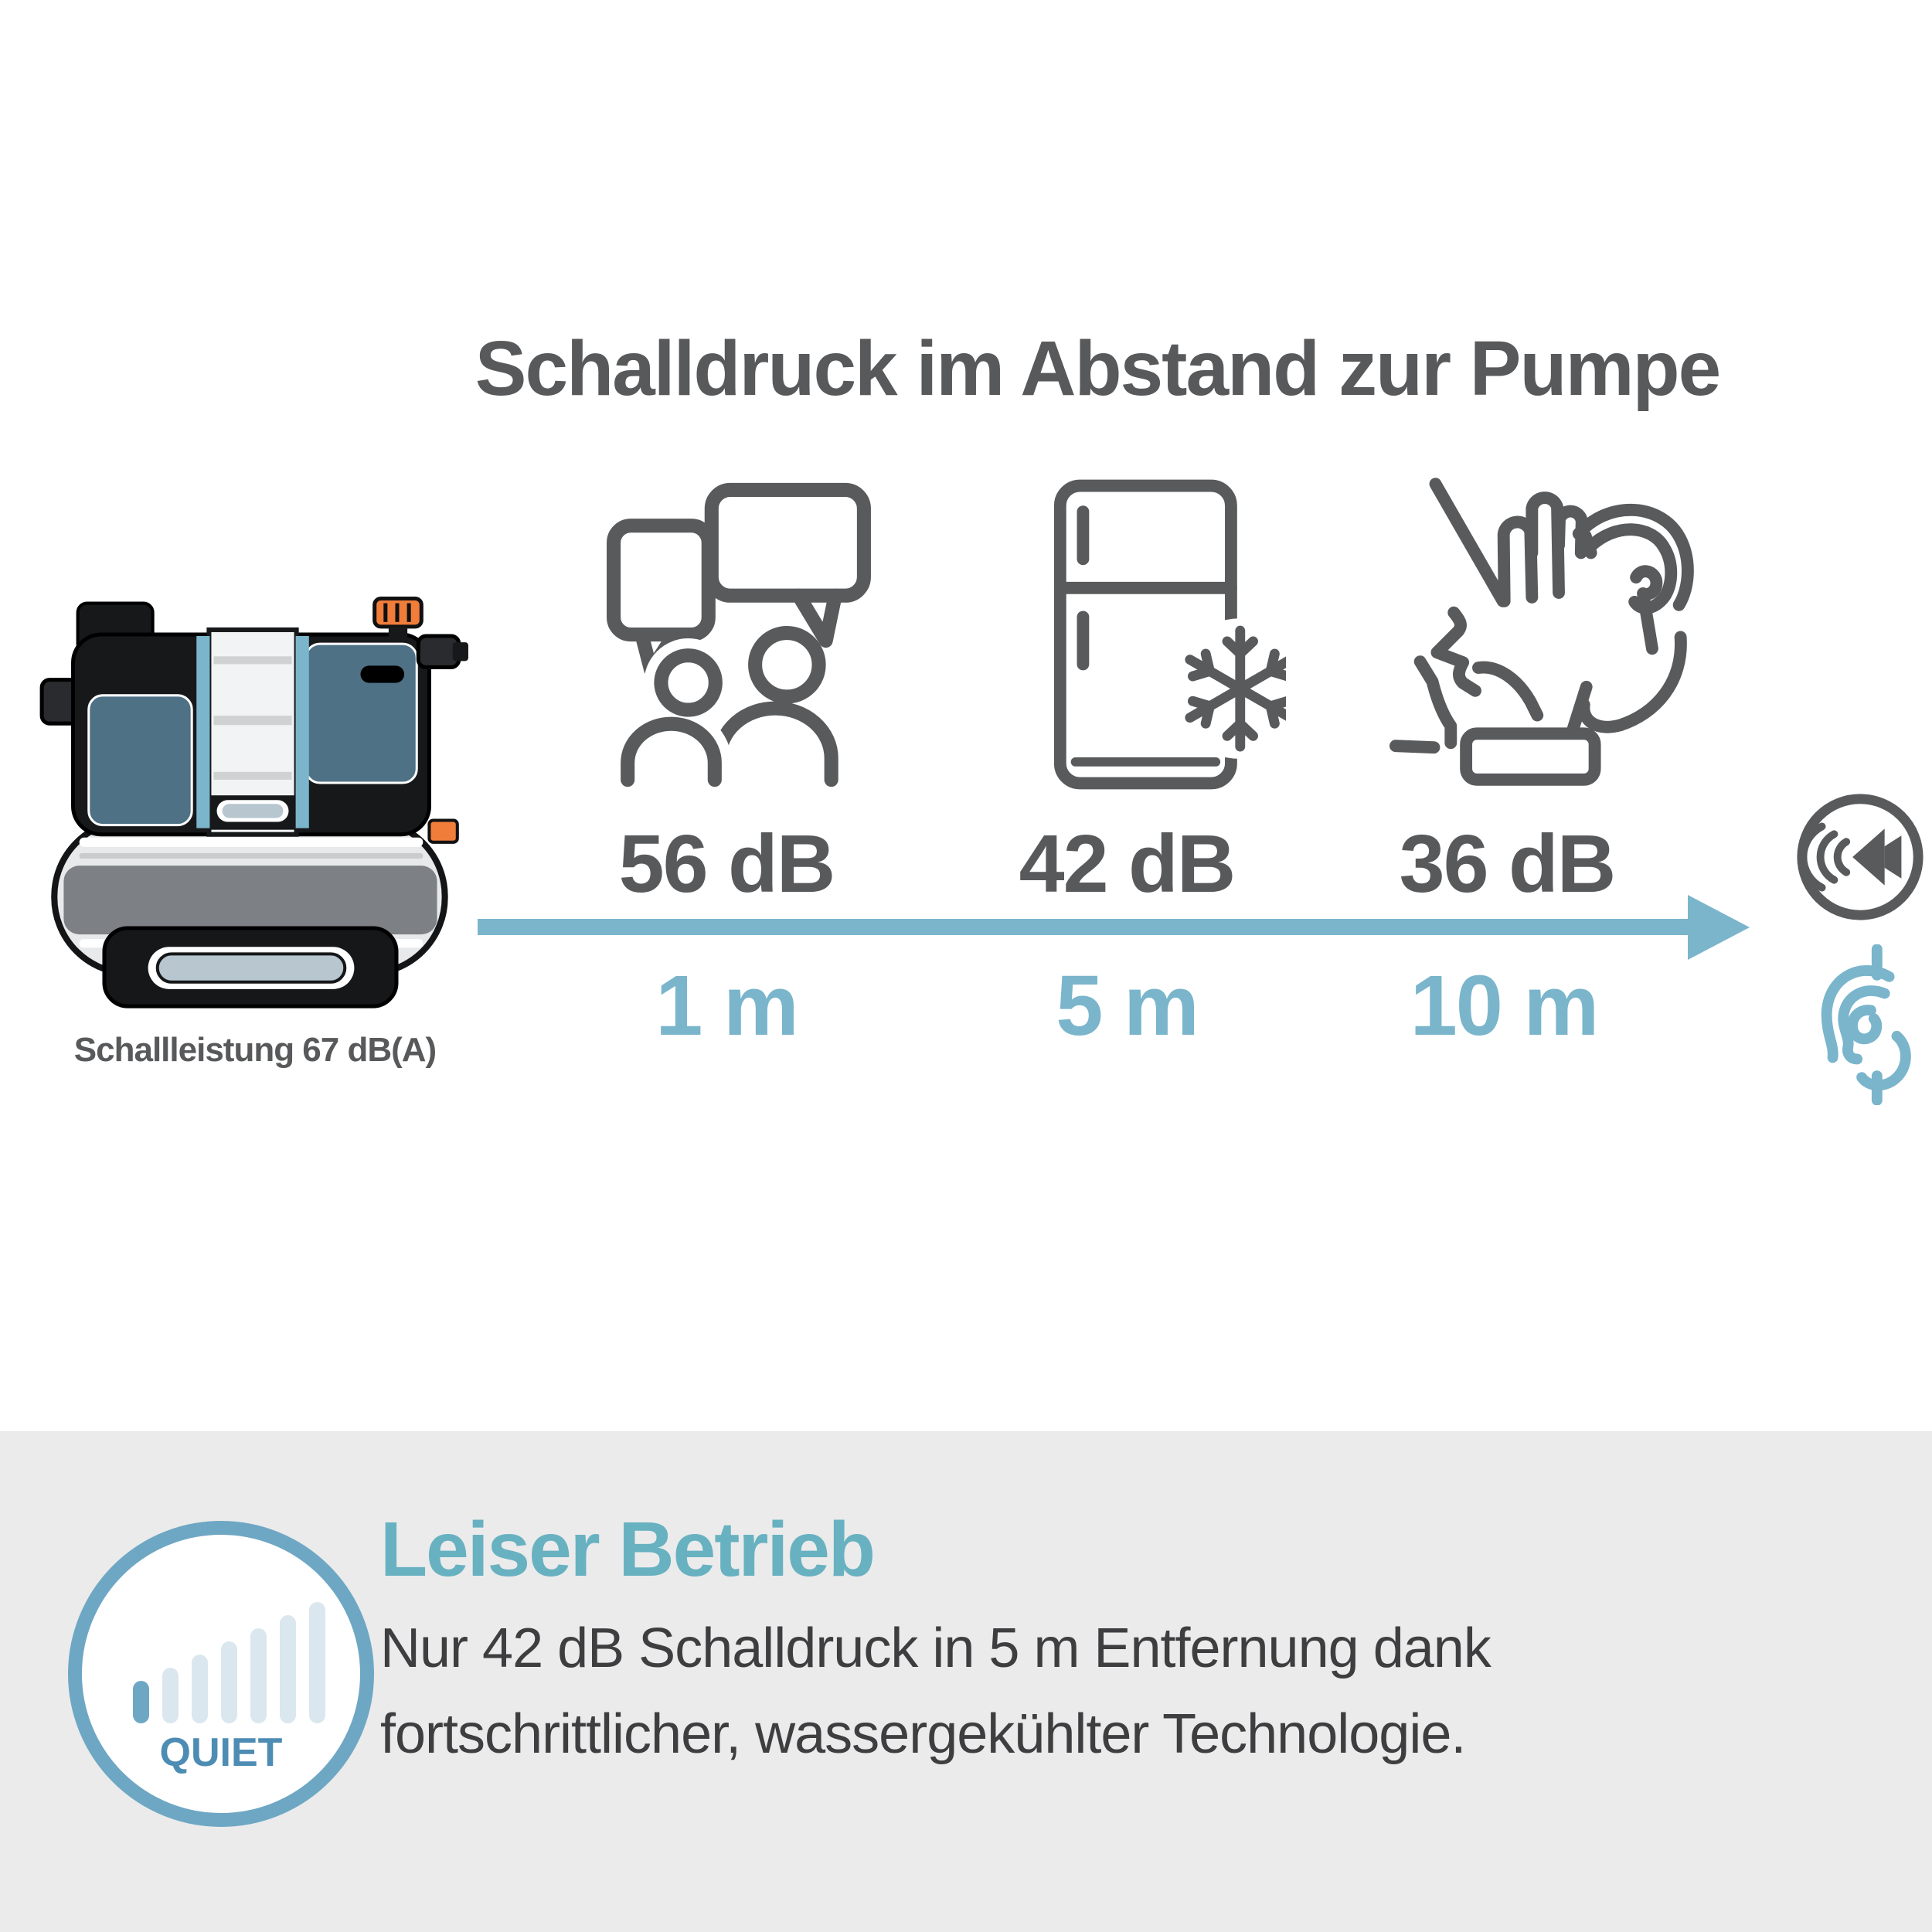 Image resolution: width=1932 pixels, height=1932 pixels. What do you see at coordinates (1084, 927) in the screenshot?
I see `distance-arrow-shaft` at bounding box center [1084, 927].